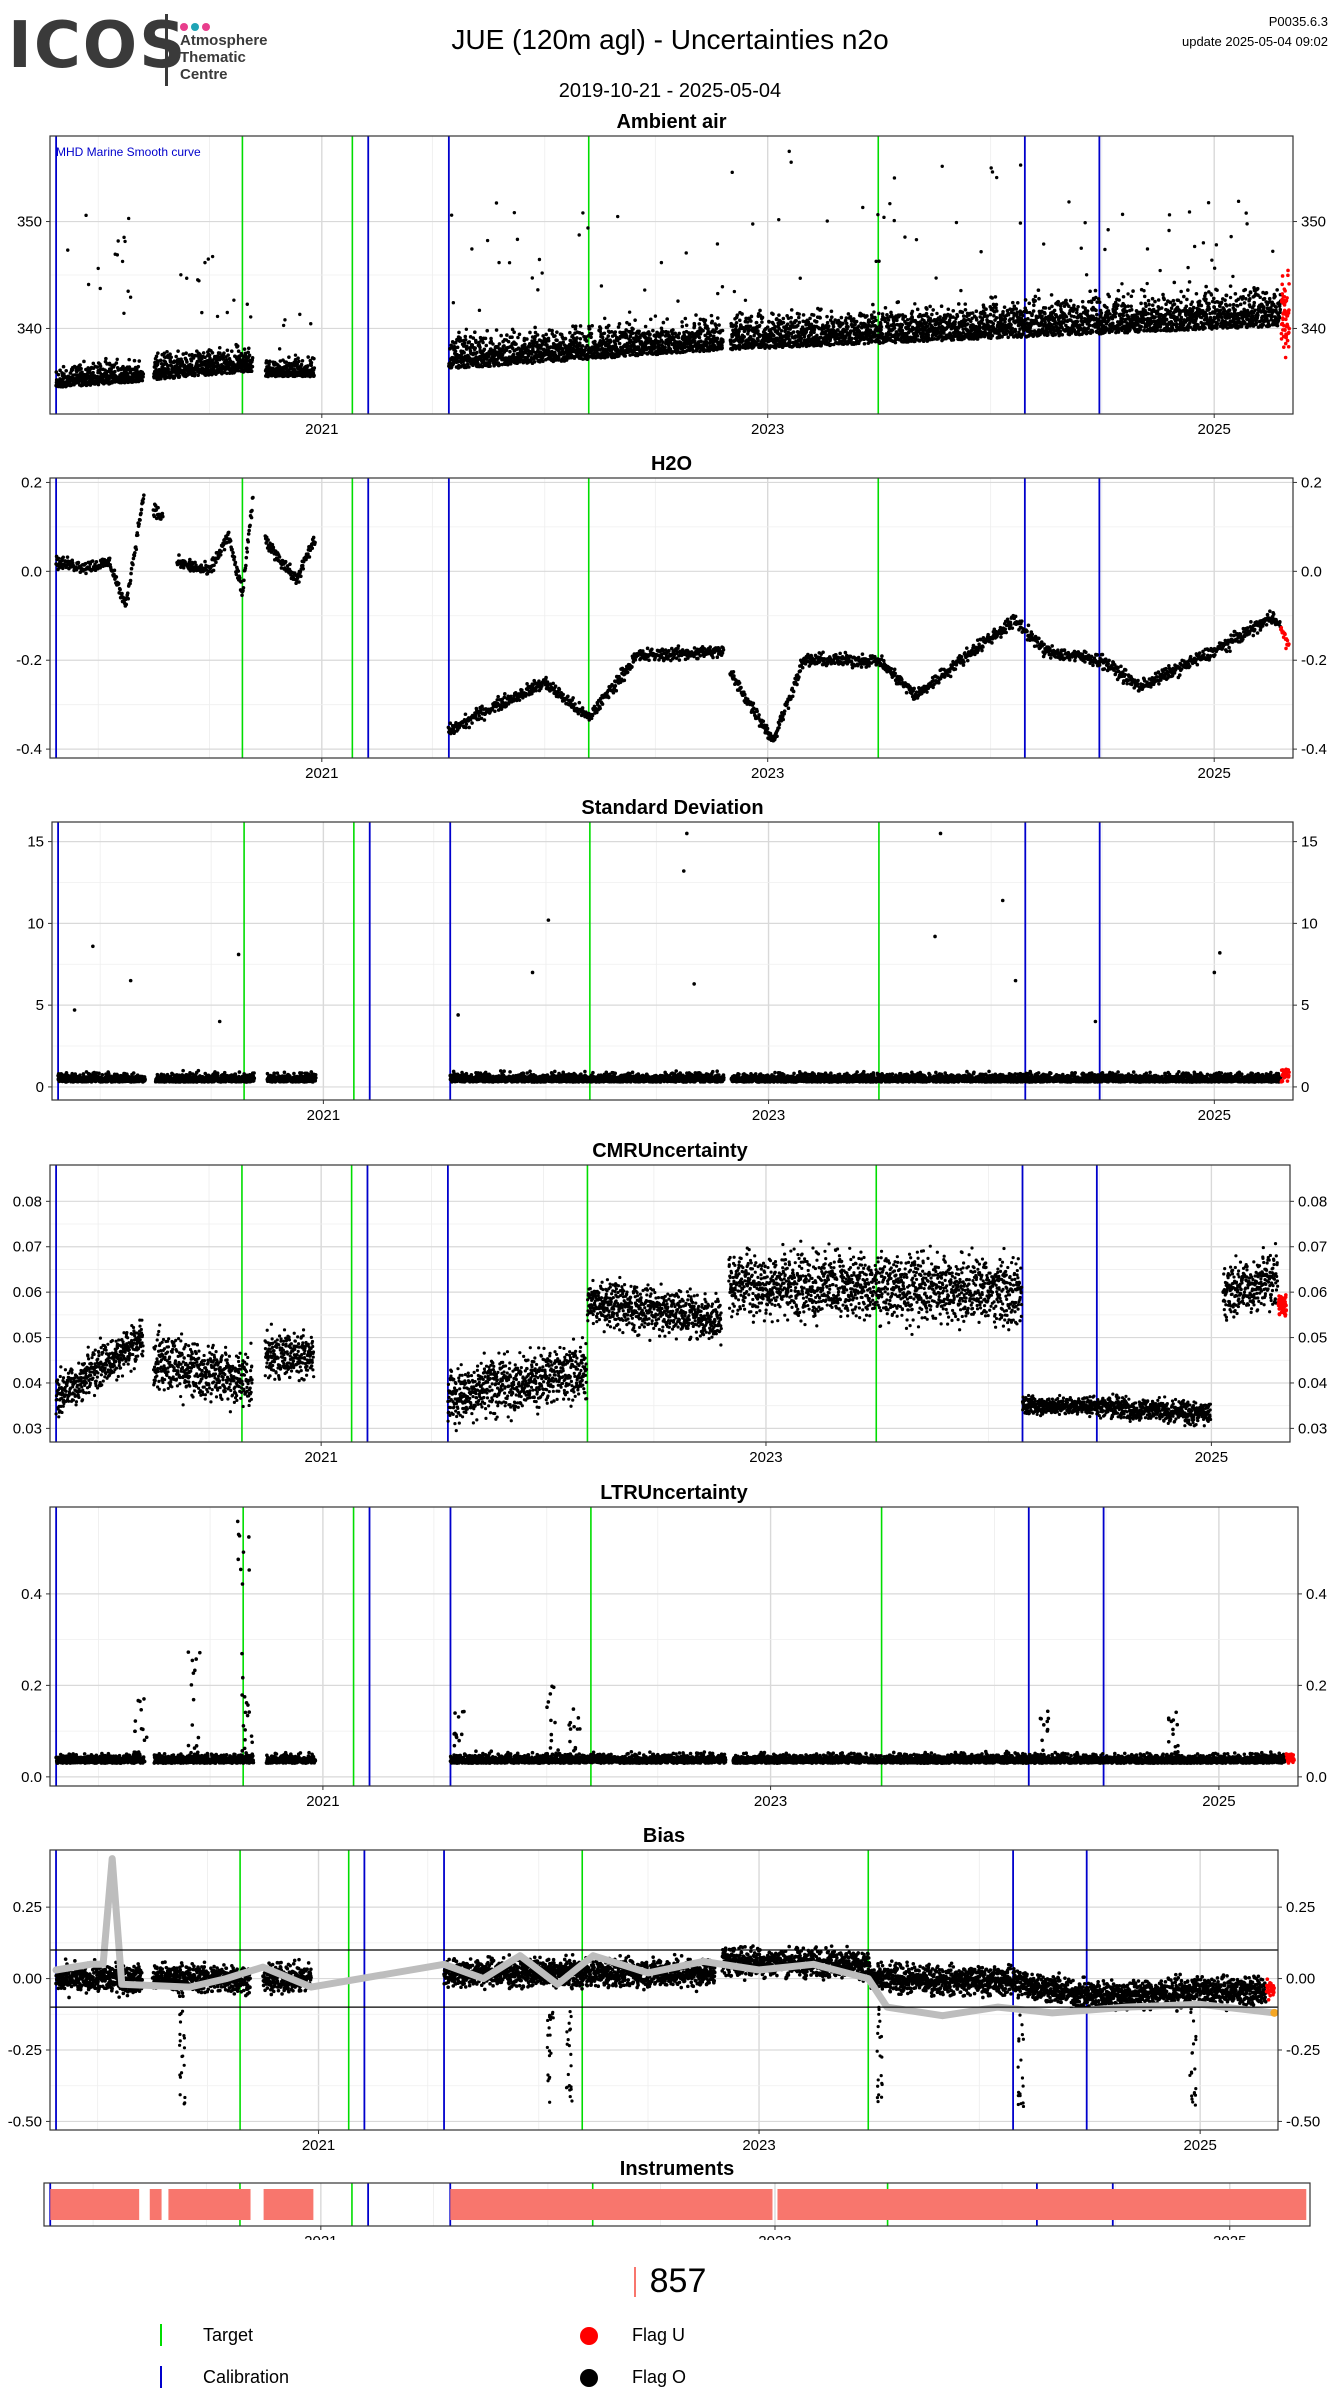 This screenshot has height=2400, width=1340. I want to click on logo-subtitle-line: Thematic, so click(213, 57).